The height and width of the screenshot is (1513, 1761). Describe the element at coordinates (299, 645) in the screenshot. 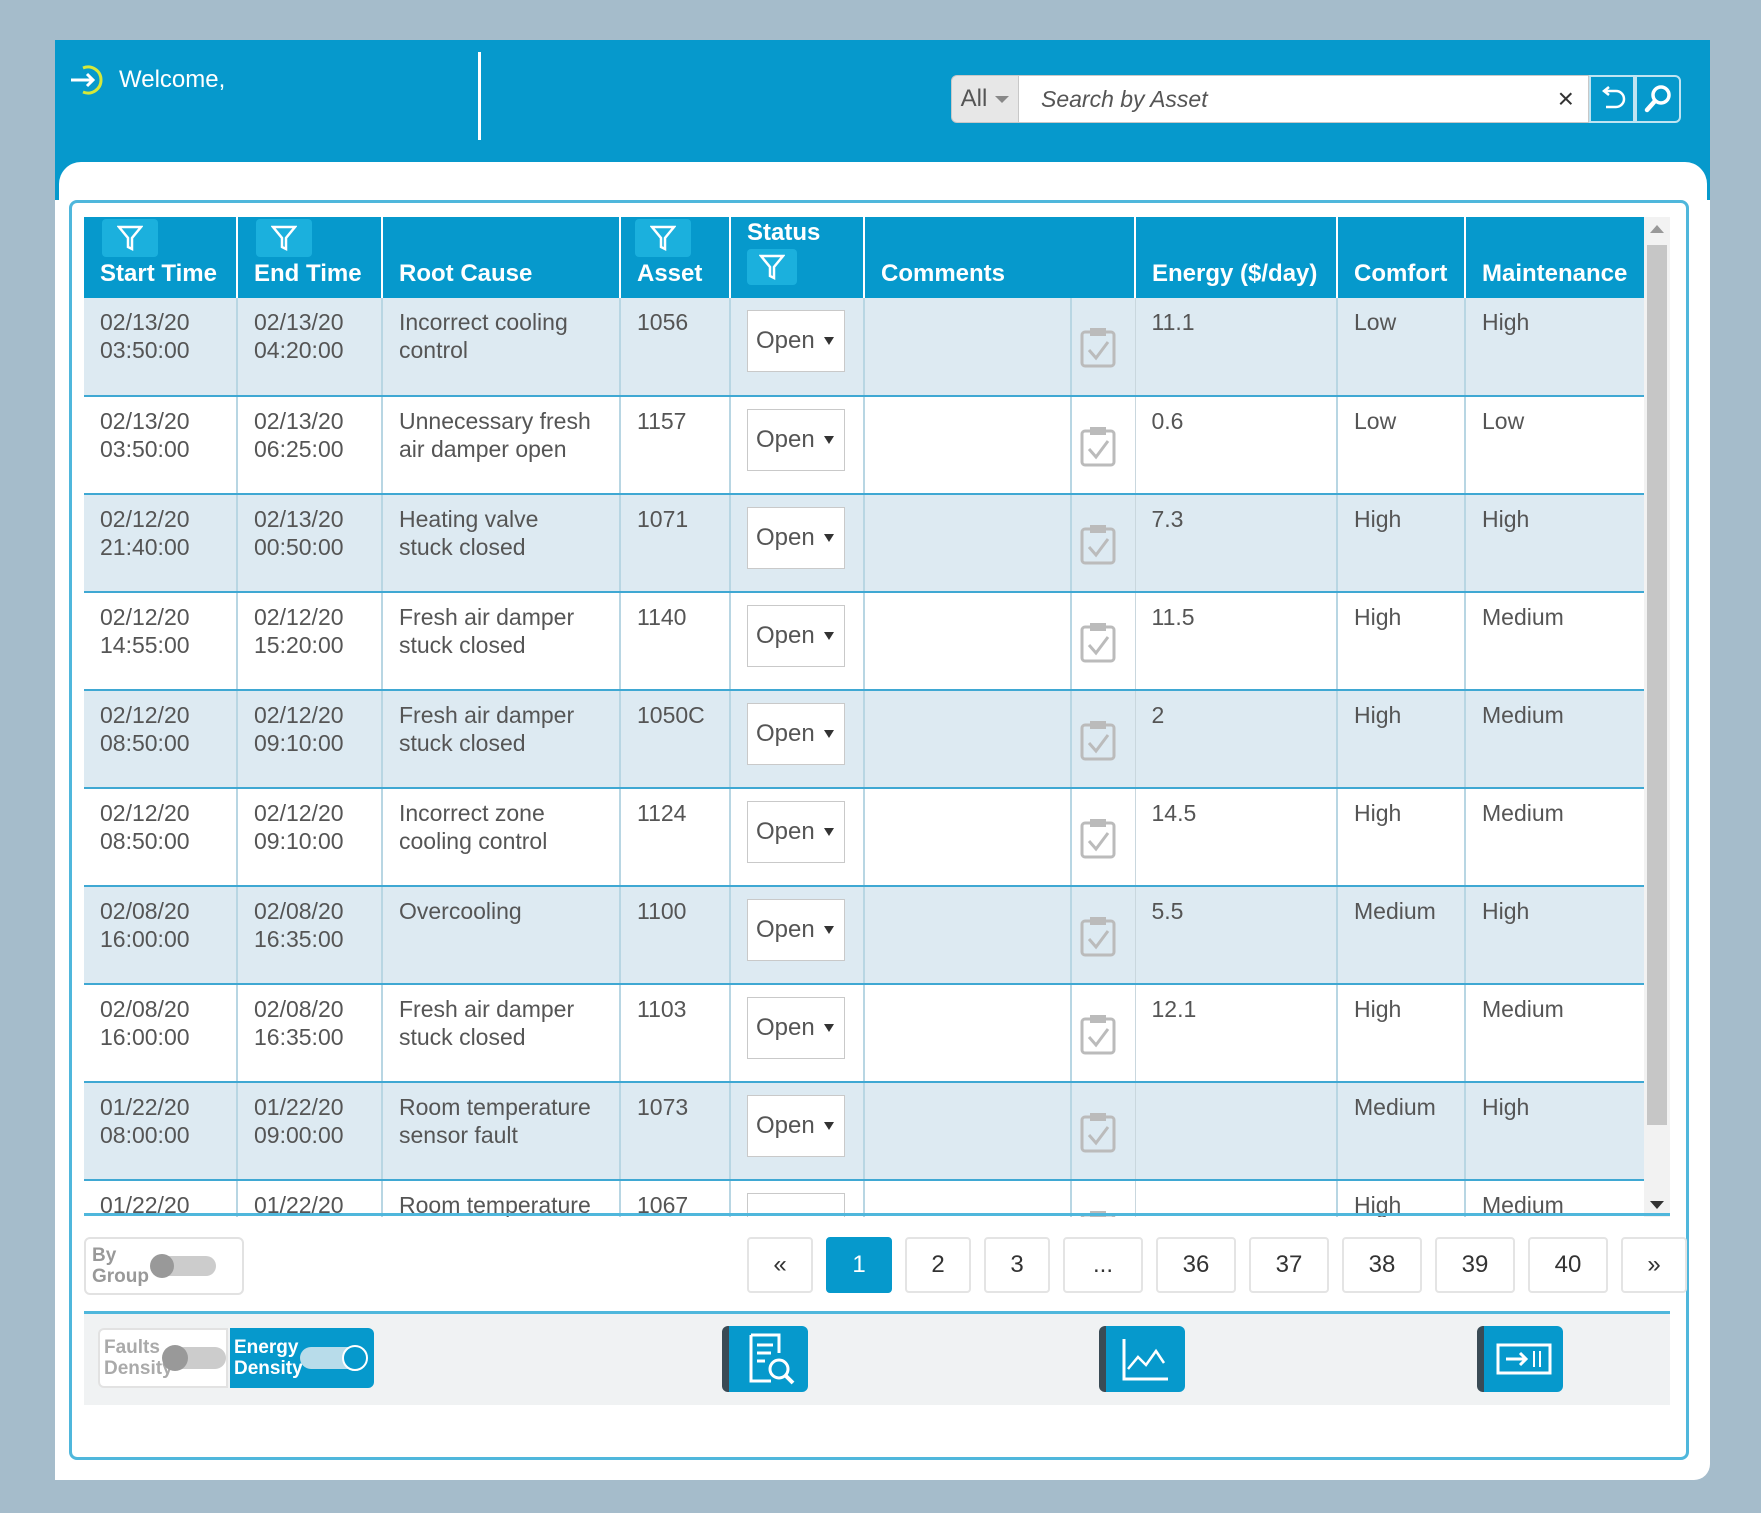

I see `end-clock: 15:20:00` at that location.